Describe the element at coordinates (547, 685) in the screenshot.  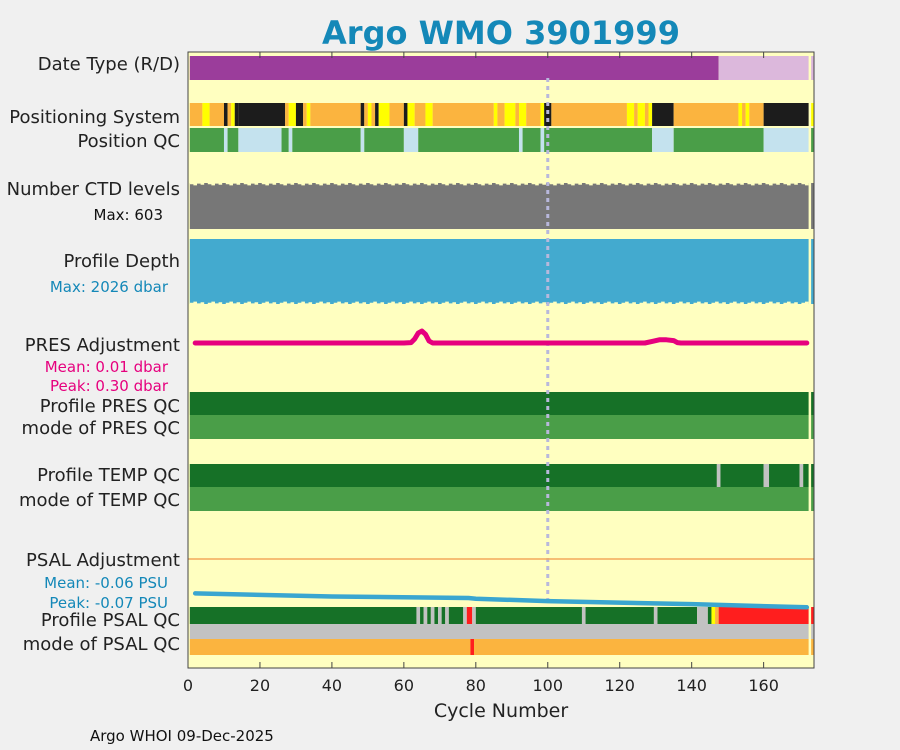
I see `x-tick-label: 100` at that location.